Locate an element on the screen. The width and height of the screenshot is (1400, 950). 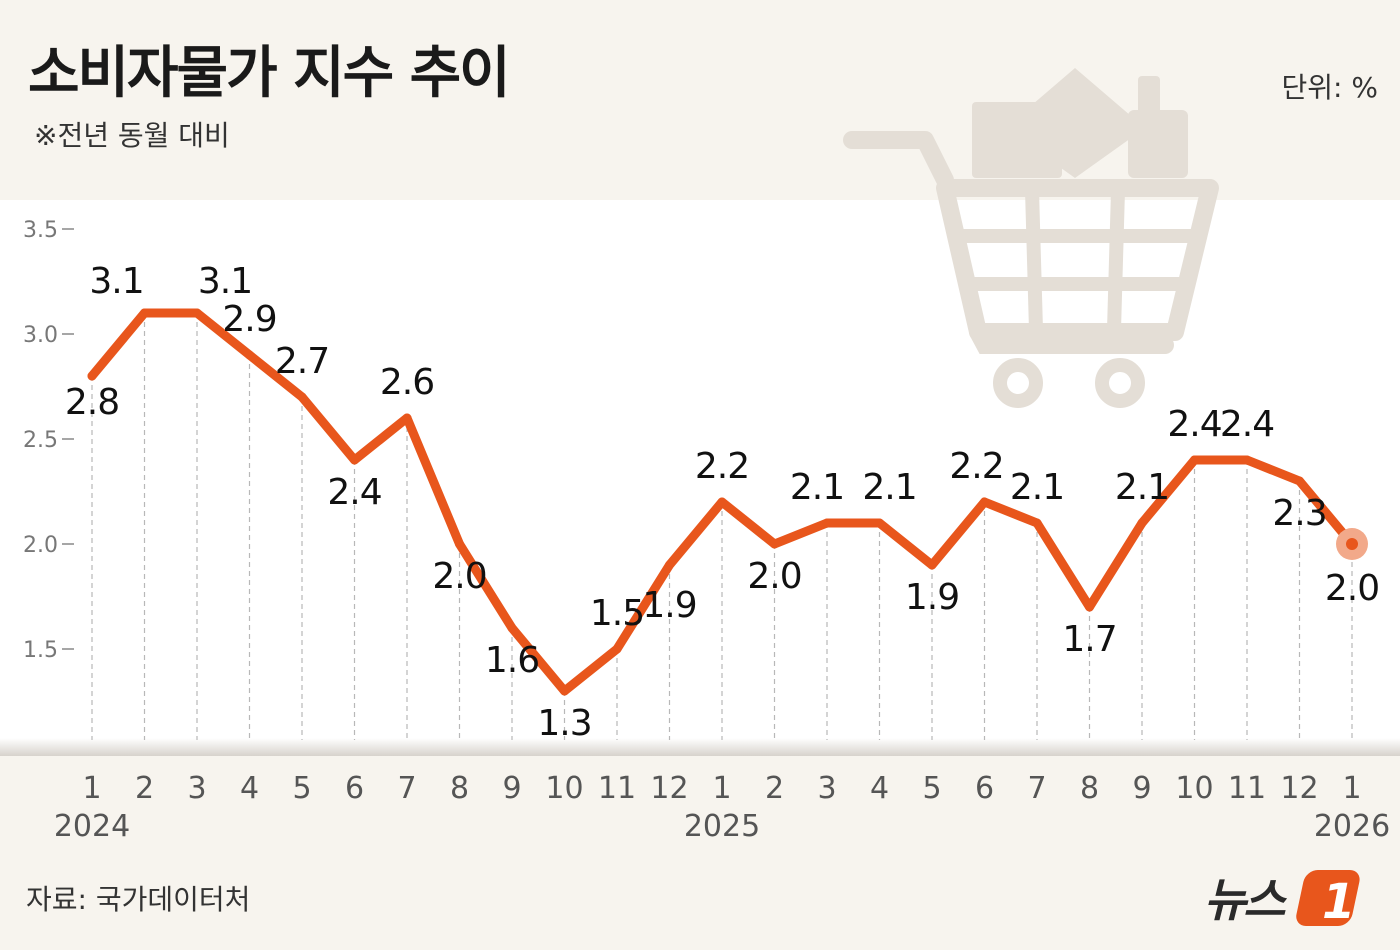
data-label: 1.6 is located at coordinates (512, 660).